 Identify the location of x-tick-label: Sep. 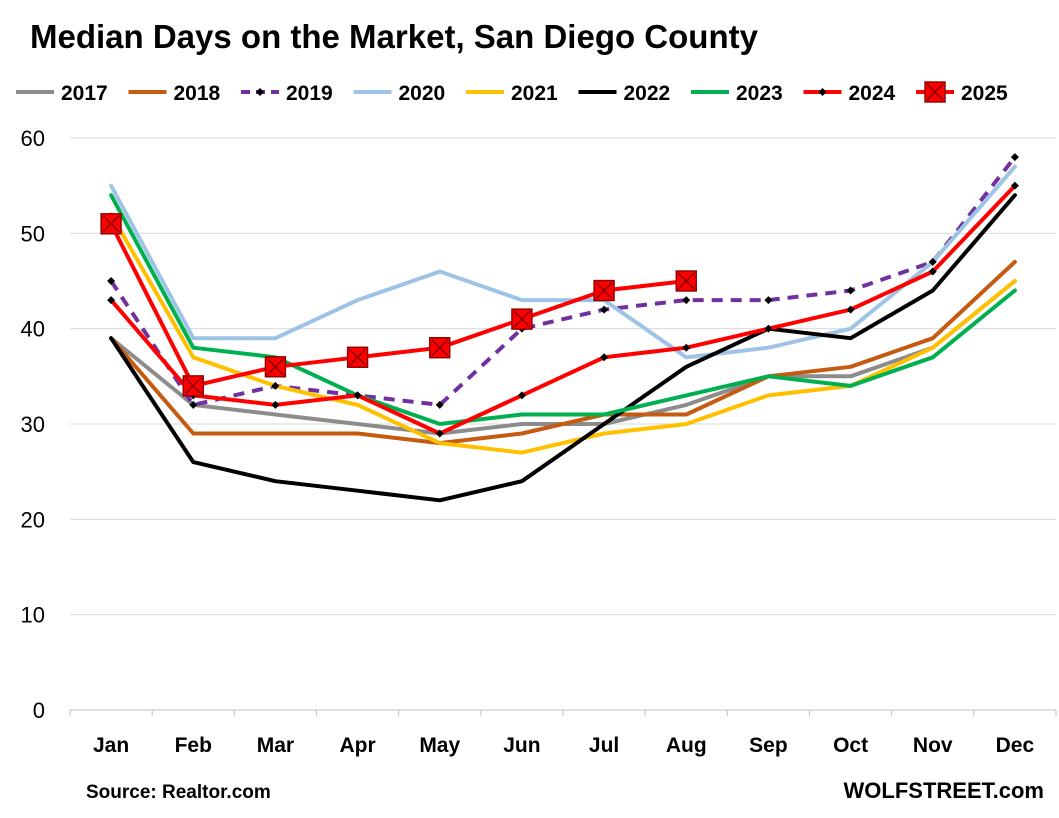
(768, 745).